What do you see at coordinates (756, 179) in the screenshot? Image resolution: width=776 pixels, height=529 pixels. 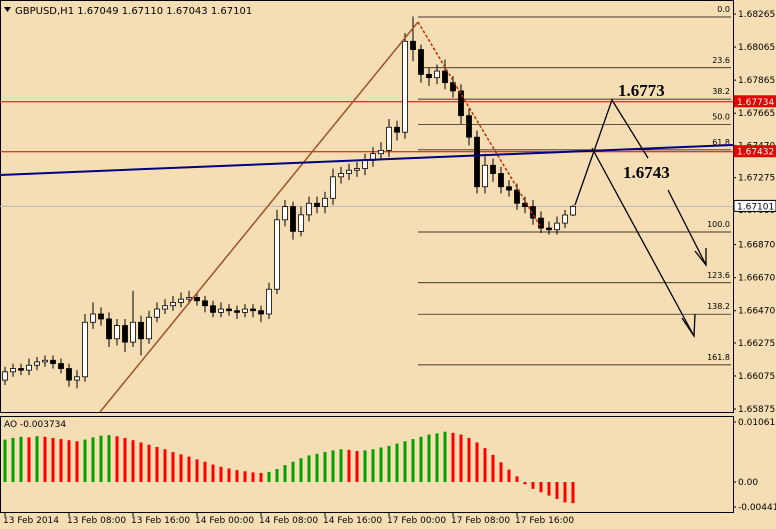 I see `y-tick-label: 1.67275` at bounding box center [756, 179].